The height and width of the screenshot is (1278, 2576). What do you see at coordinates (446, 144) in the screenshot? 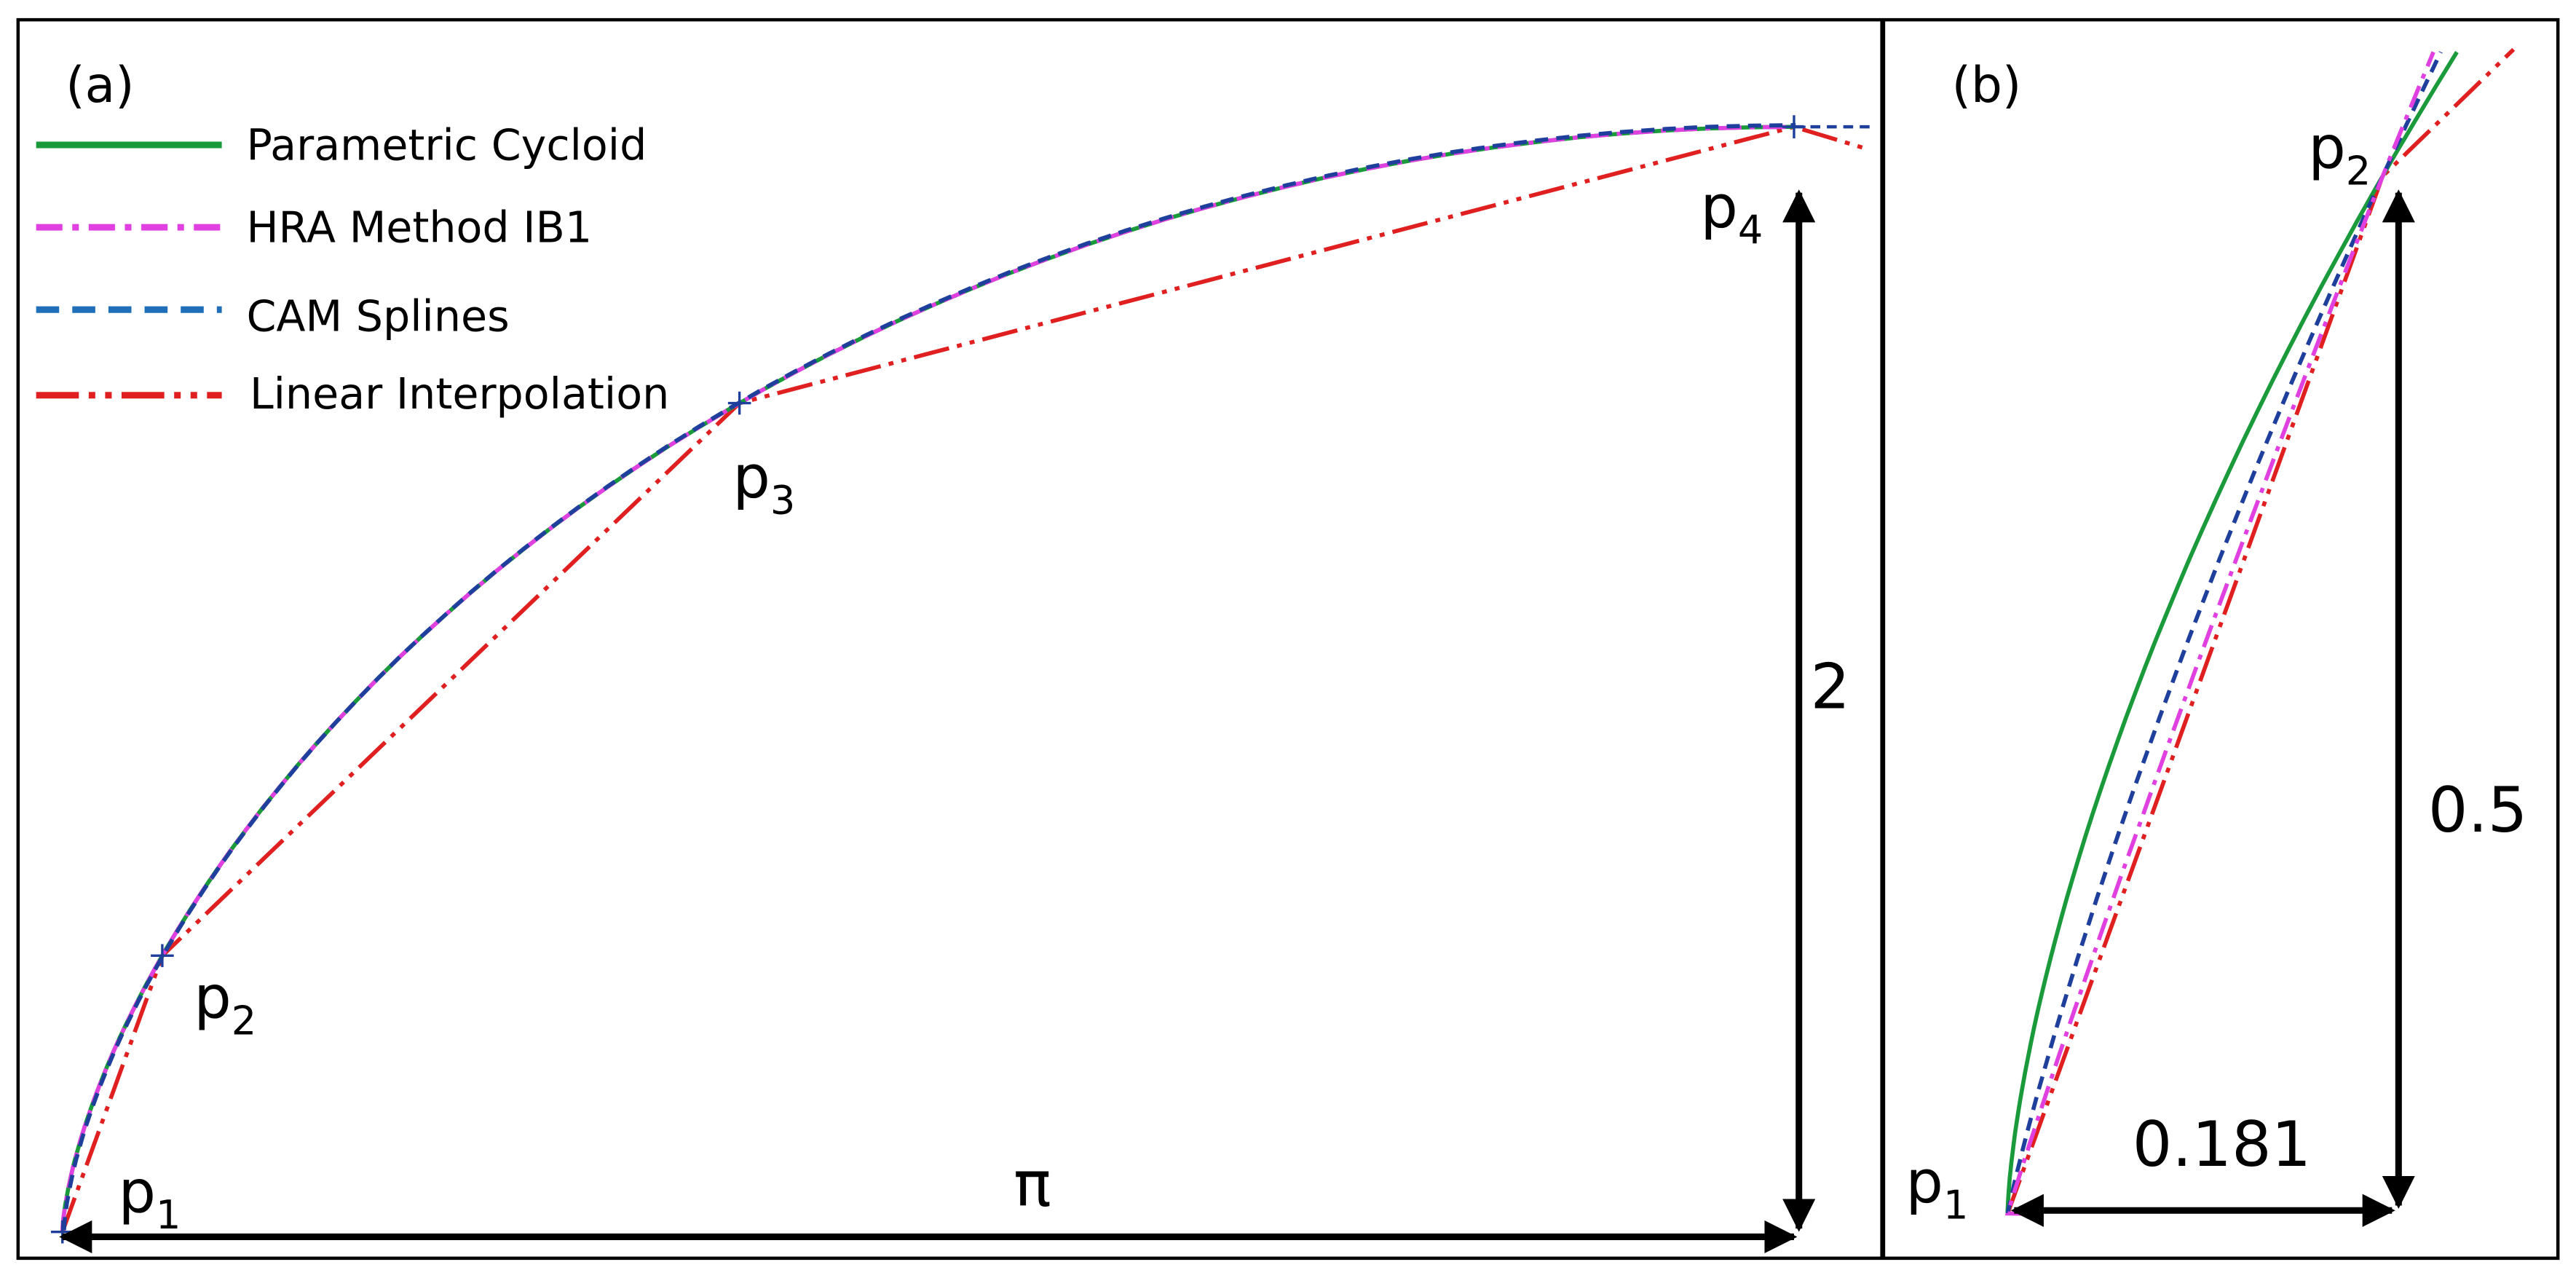
I see `legend-label: Parametric Cycloid` at bounding box center [446, 144].